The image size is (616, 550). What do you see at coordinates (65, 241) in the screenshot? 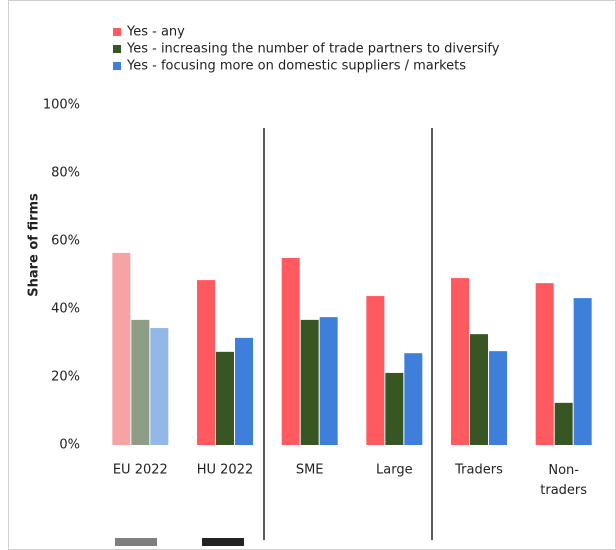
I see `y-tick-label: 60%` at bounding box center [65, 241].